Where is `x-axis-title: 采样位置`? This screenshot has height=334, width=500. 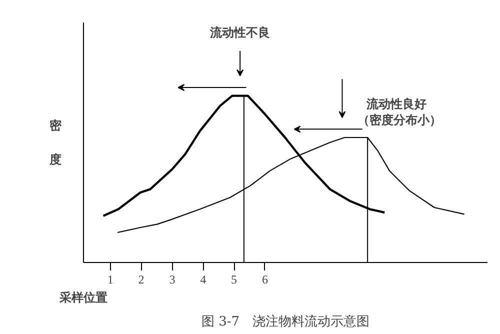
x-axis-title: 采样位置 is located at coordinates (83, 297).